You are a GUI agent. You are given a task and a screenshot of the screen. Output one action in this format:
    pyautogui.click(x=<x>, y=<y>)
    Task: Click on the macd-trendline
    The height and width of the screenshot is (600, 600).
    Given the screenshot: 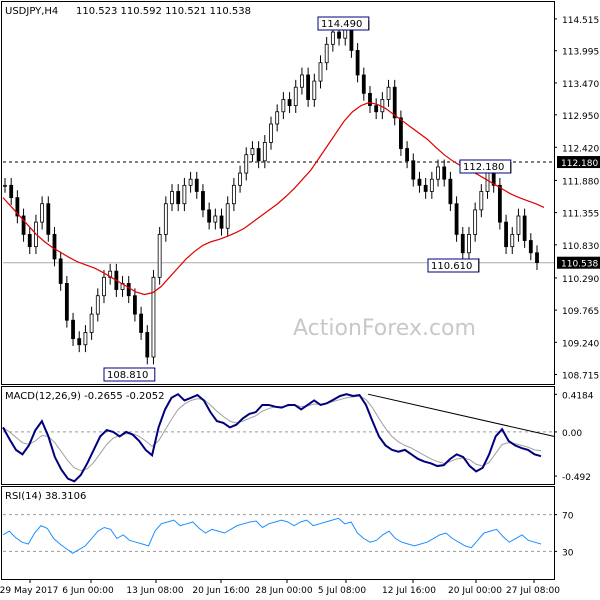 What is the action you would take?
    pyautogui.click(x=461, y=415)
    